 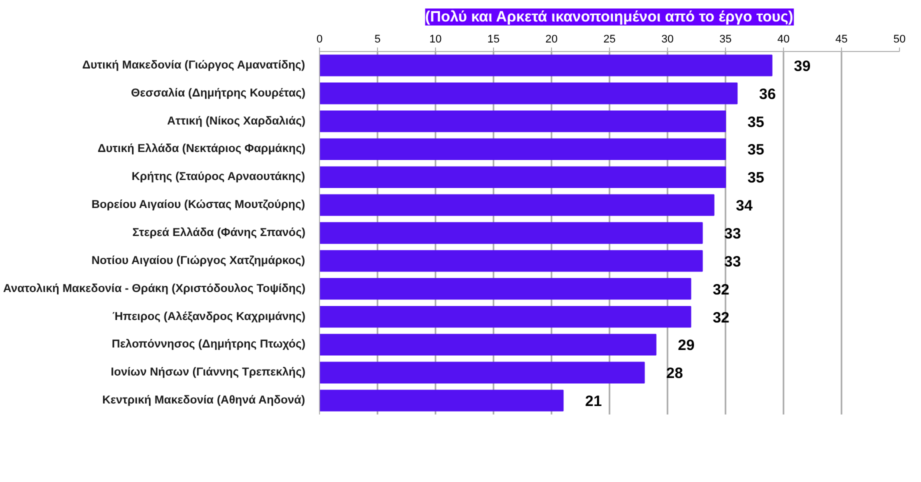 I want to click on data-label: 29, so click(x=686, y=345).